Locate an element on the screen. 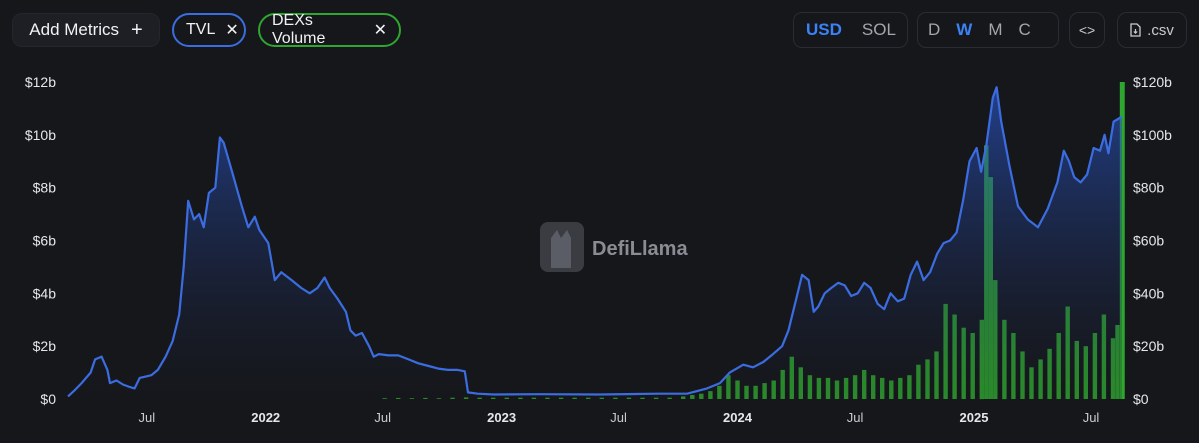  right-axis-tick-label: $40b is located at coordinates (1148, 293).